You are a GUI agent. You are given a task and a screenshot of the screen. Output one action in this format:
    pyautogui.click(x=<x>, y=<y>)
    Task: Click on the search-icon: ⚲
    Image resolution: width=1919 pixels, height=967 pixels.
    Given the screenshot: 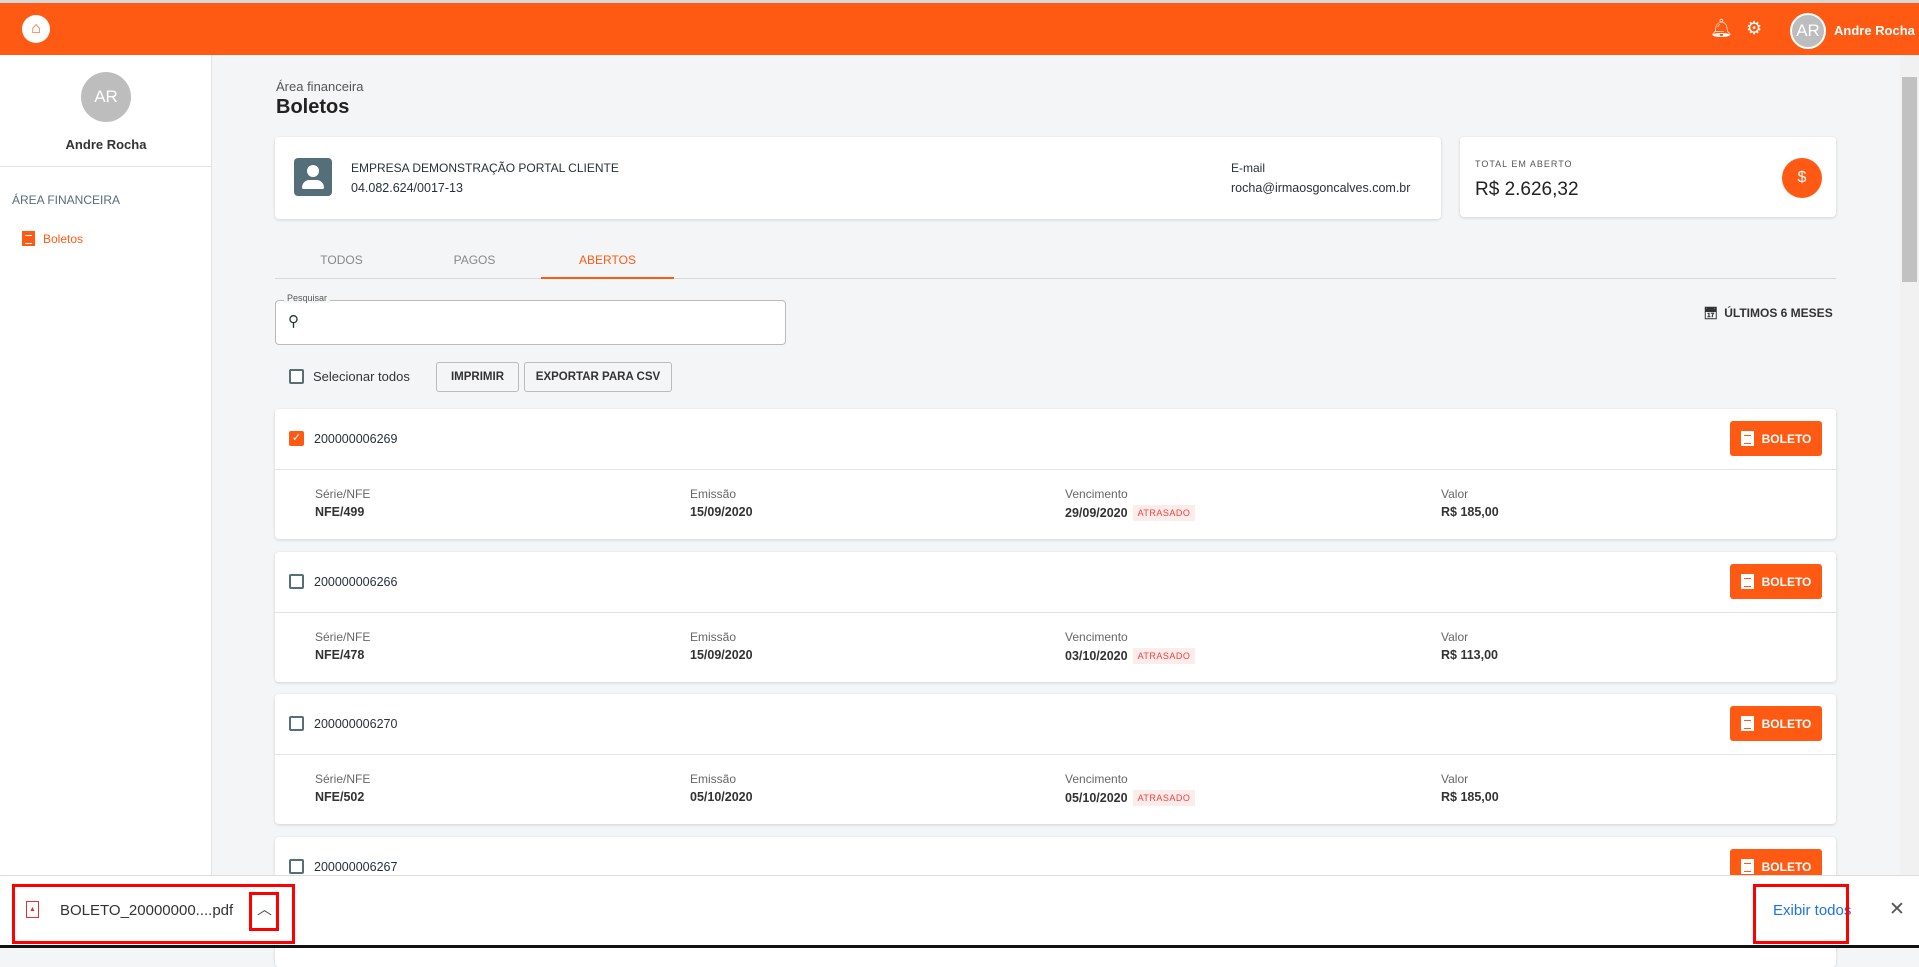 What is the action you would take?
    pyautogui.click(x=293, y=321)
    